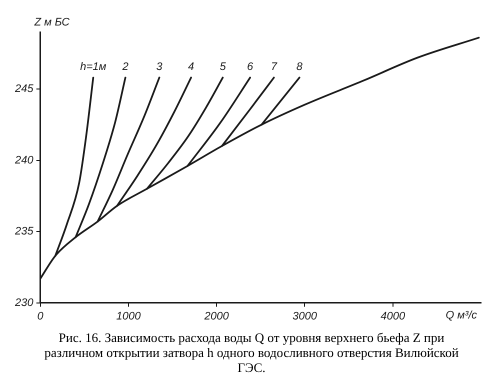  Describe the element at coordinates (462, 315) in the screenshot. I see `x-axis-title: Q м³/с` at that location.